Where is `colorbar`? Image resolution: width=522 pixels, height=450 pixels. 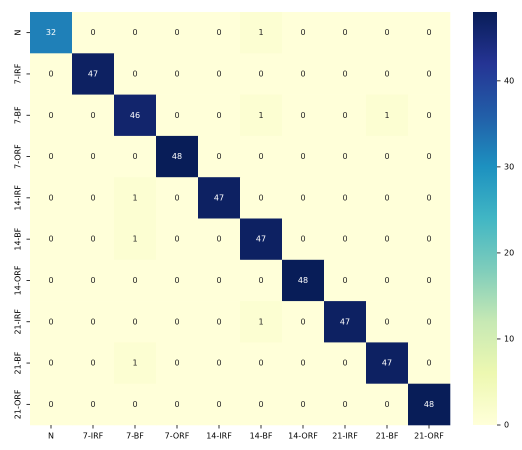
colorbar is located at coordinates (485, 218).